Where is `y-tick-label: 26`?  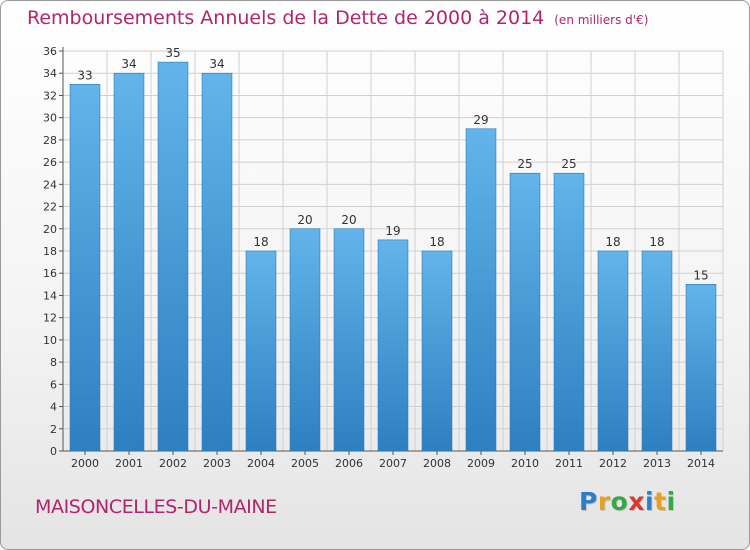
y-tick-label: 26 is located at coordinates (50, 162).